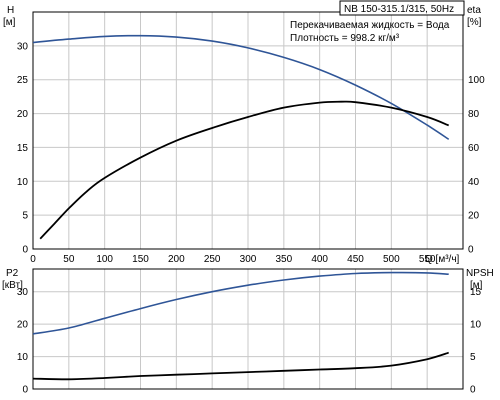 The width and height of the screenshot is (500, 400). Describe the element at coordinates (480, 273) in the screenshot. I see `bottom-right-axis-label-1: NPSH` at that location.